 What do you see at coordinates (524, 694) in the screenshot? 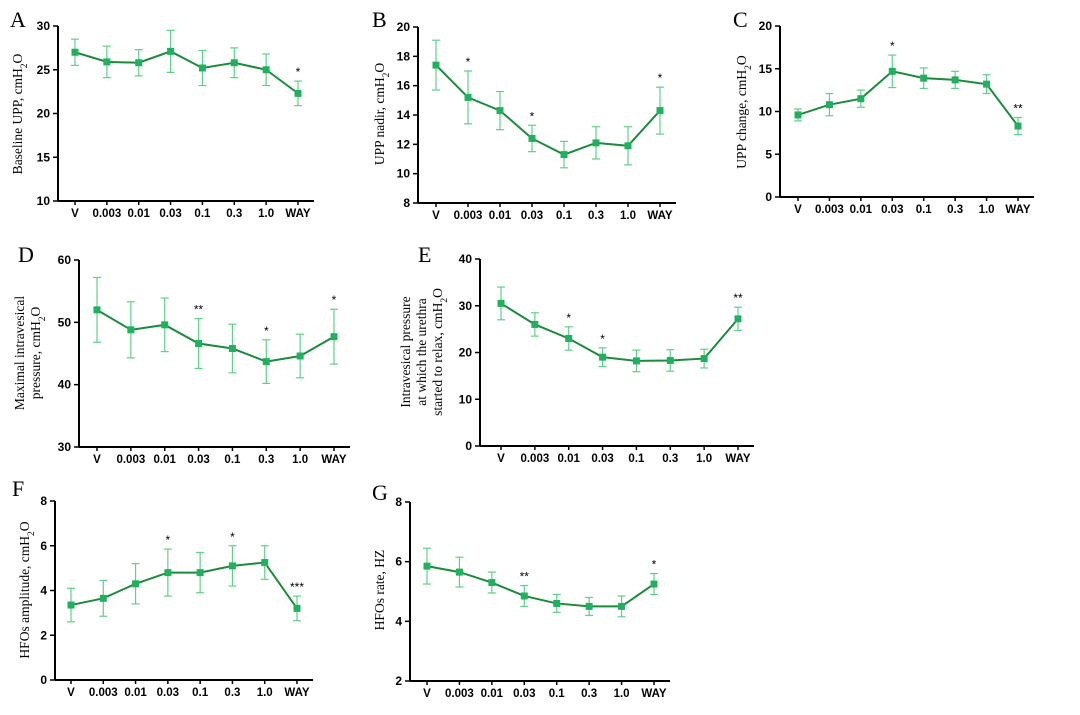
I see `panel-g-x-tick-label: 0.03` at bounding box center [524, 694].